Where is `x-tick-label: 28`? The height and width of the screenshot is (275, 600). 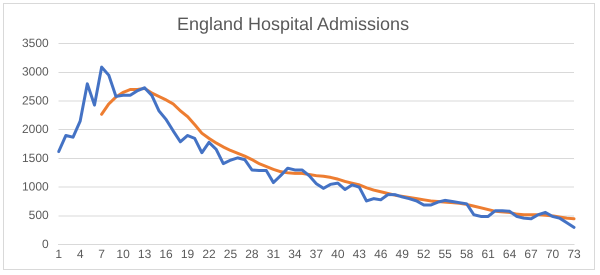 x-tick-label: 28 is located at coordinates (252, 254).